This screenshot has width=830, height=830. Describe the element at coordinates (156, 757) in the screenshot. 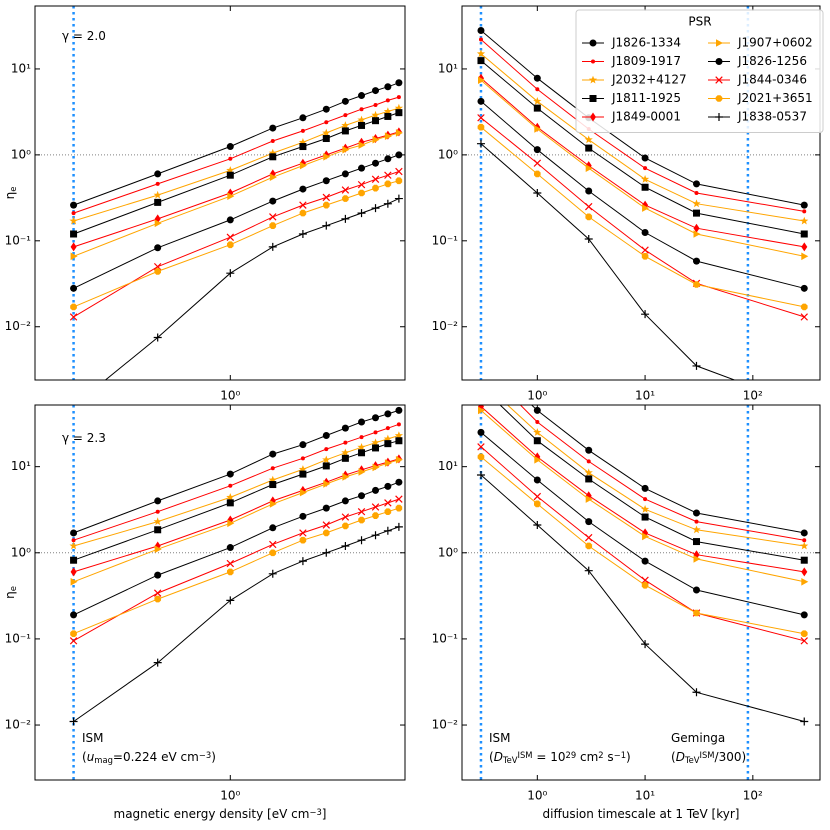

I see `text-part: =0.224 eV cm` at that location.